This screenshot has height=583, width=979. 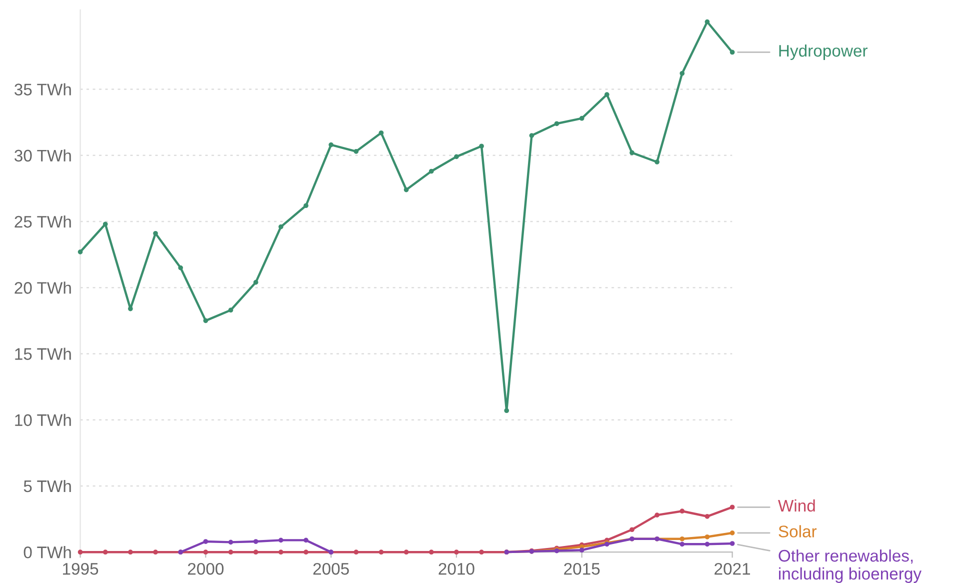 I want to click on x-tick-label: 1995, so click(x=80, y=568).